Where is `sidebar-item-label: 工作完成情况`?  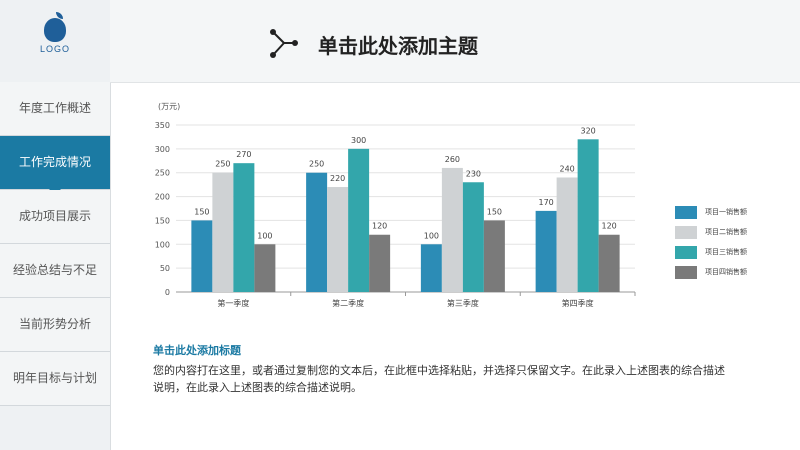
sidebar-item-label: 工作完成情况 is located at coordinates (54, 162).